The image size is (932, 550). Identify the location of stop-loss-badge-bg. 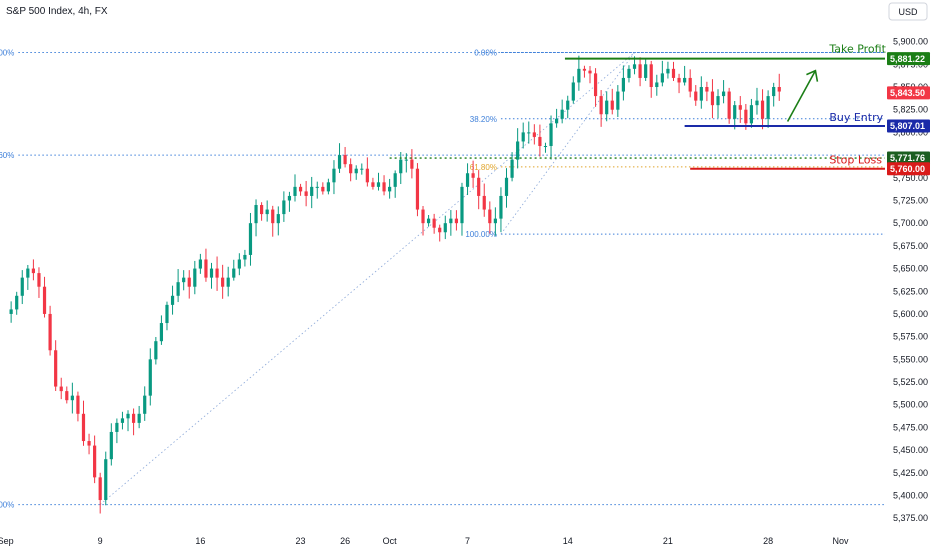
(908, 169).